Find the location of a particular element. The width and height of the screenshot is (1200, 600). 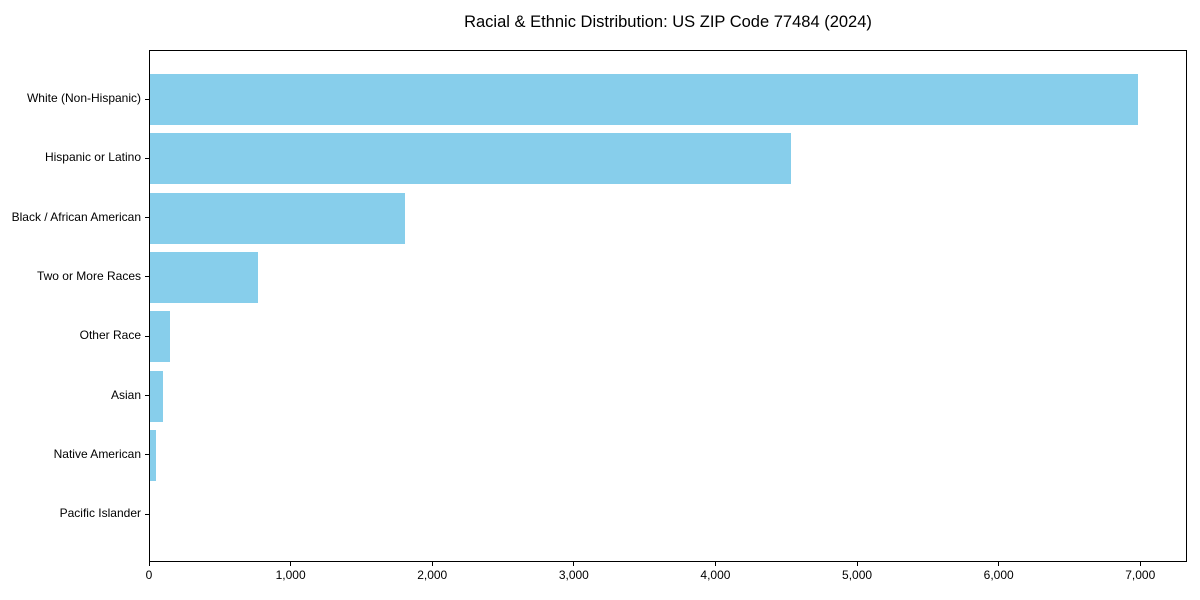

x-axis-tick-label: 5,000 is located at coordinates (857, 575).